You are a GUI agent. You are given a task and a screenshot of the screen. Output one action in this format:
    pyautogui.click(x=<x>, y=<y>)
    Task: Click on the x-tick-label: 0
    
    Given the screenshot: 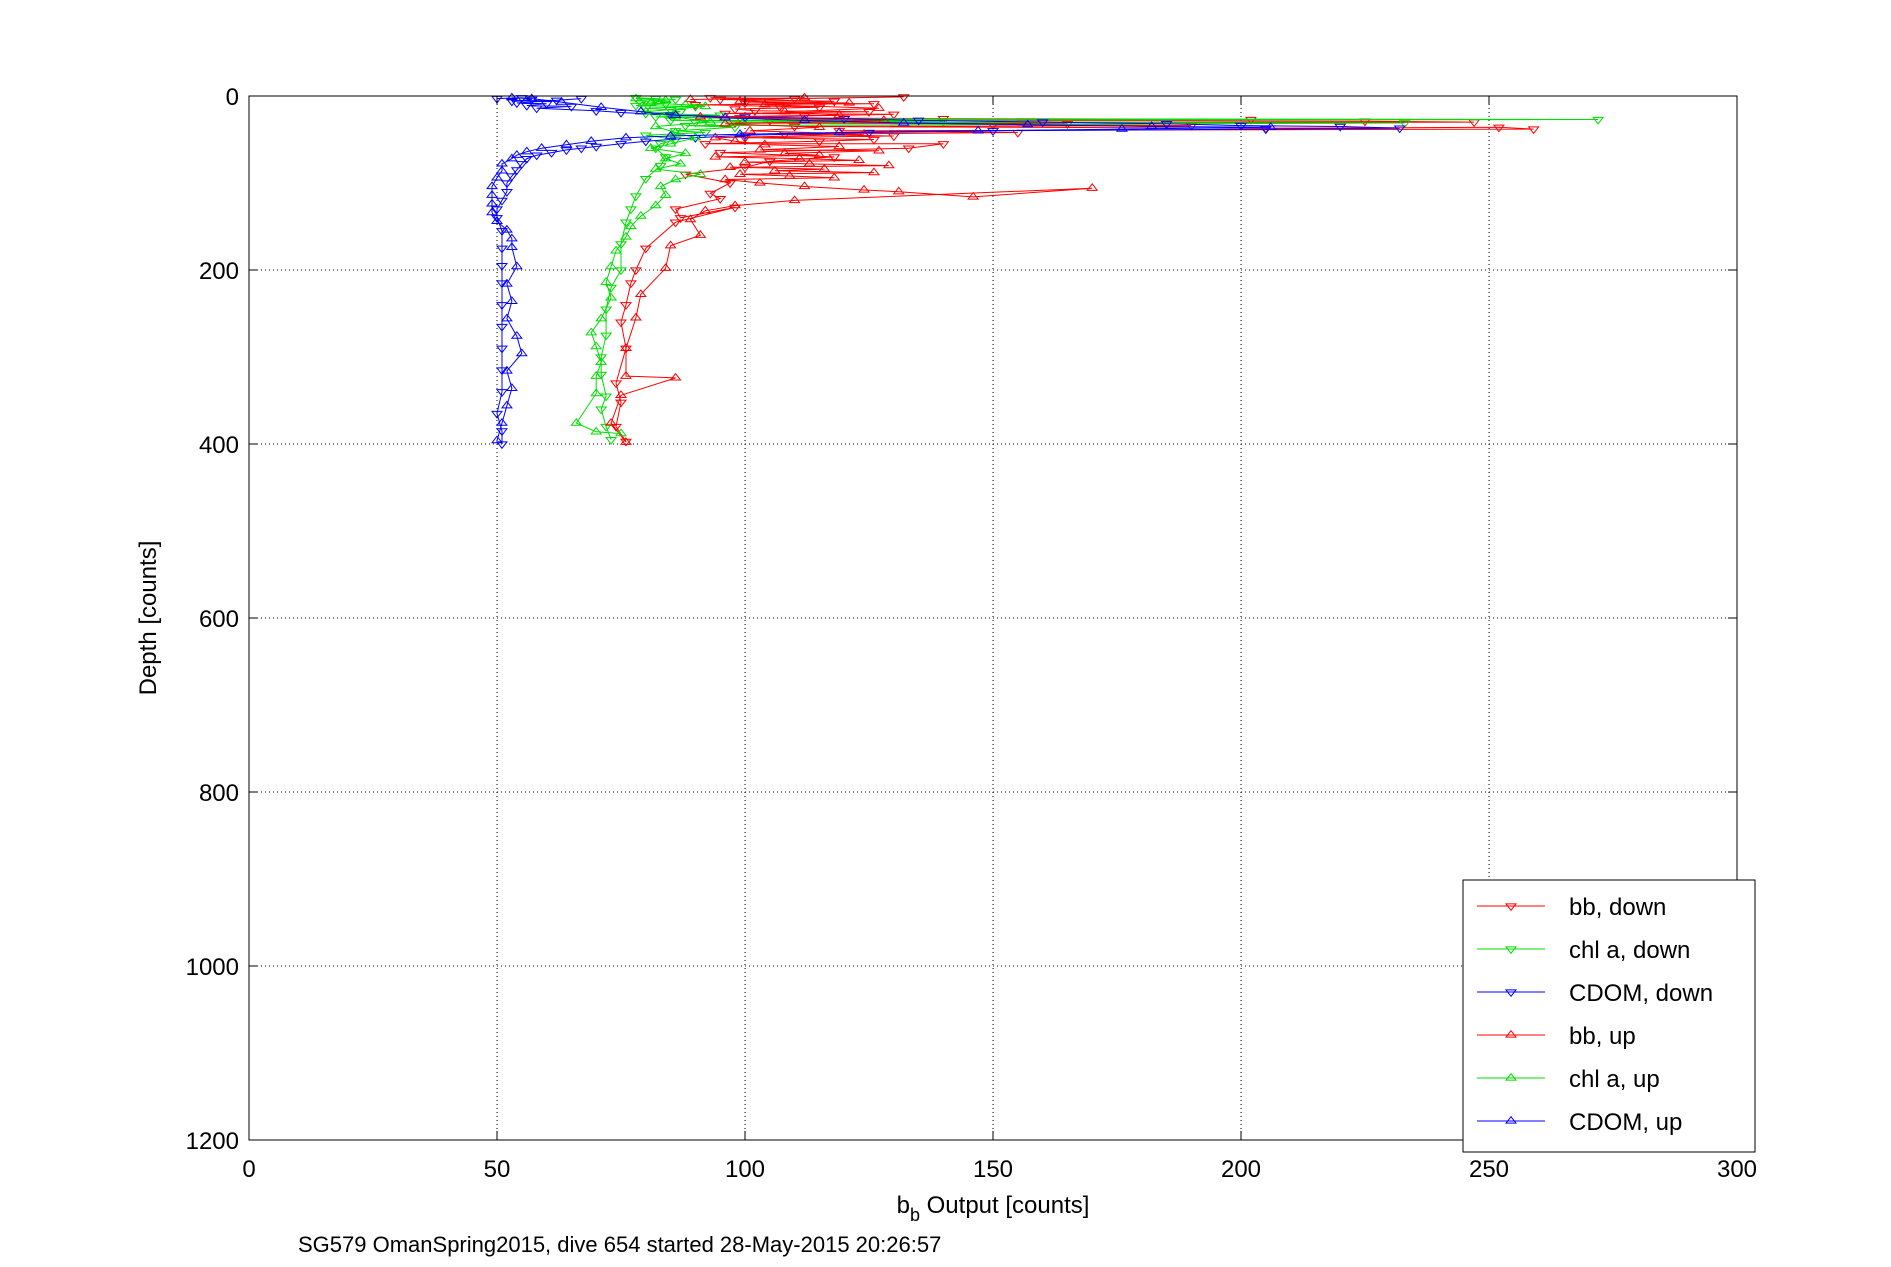 What is the action you would take?
    pyautogui.click(x=248, y=1169)
    